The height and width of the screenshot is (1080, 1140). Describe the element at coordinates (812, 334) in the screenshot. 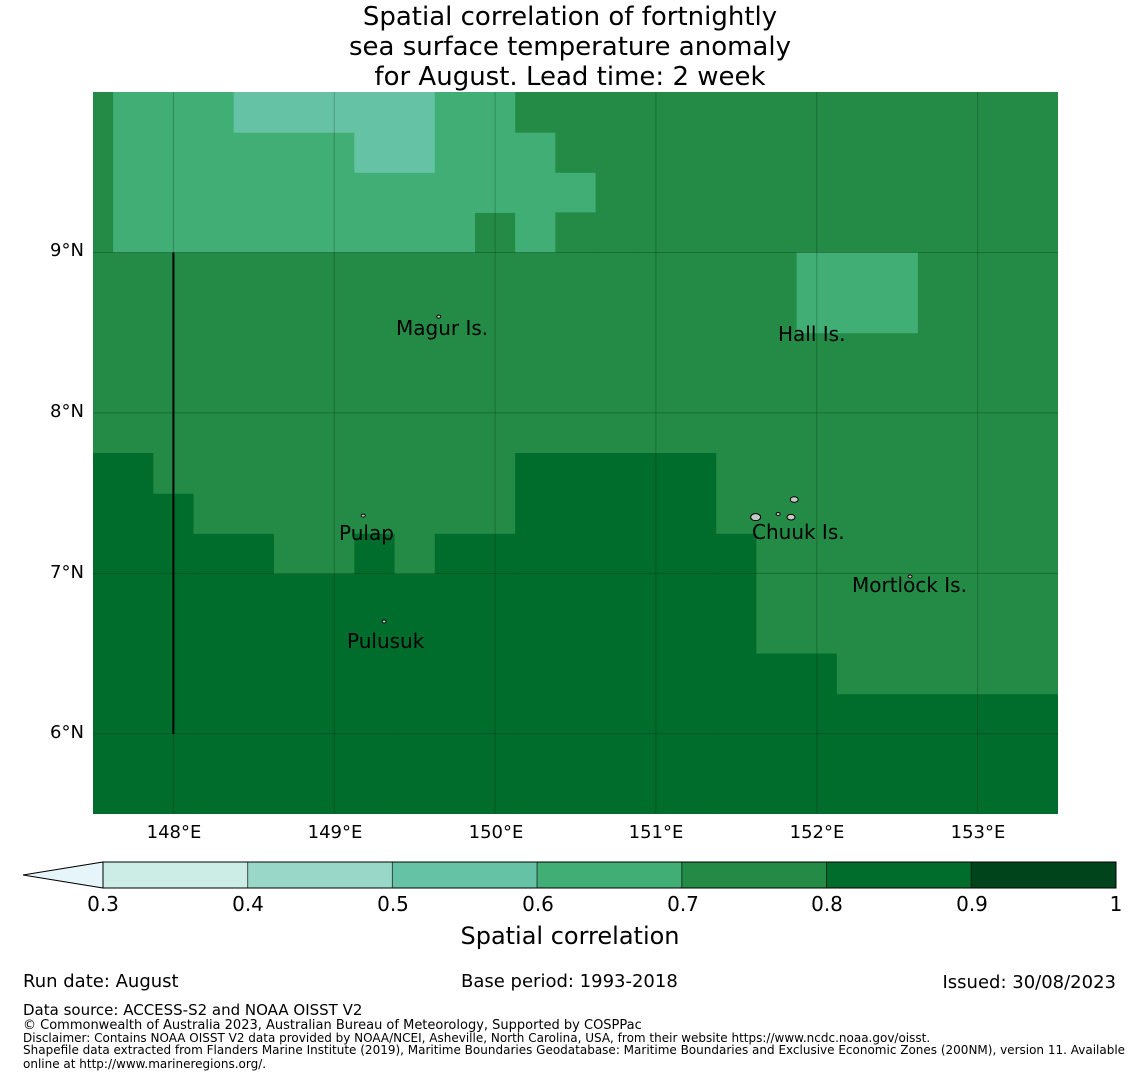

I see `place-label-hall: Hall Is.` at that location.